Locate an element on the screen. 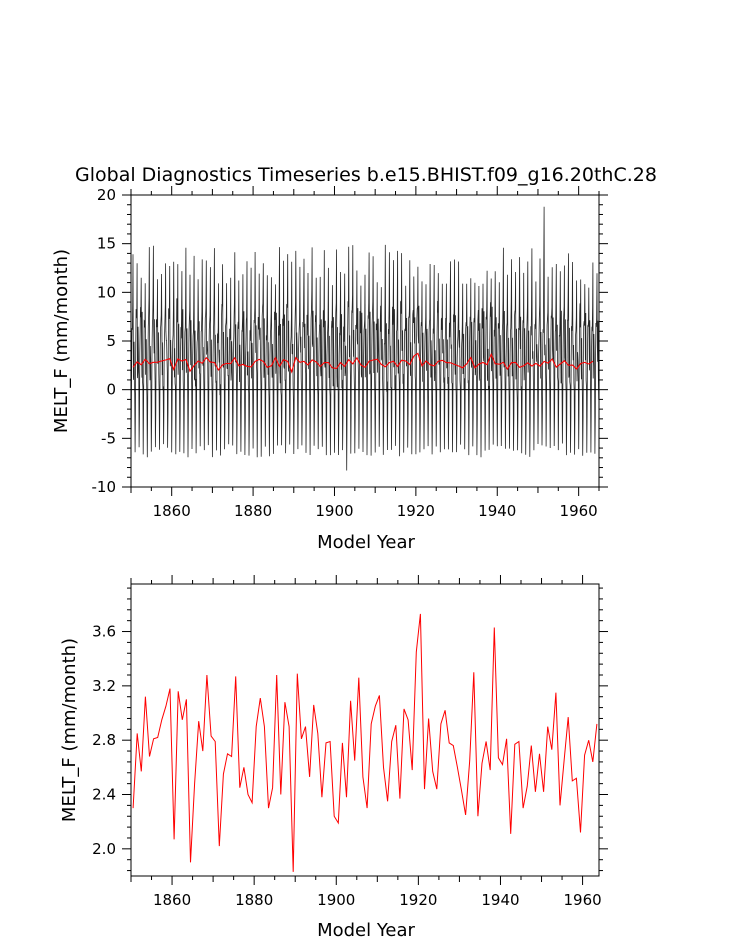 The width and height of the screenshot is (733, 945). top-chart-x-tick-label: 1900 is located at coordinates (334, 511).